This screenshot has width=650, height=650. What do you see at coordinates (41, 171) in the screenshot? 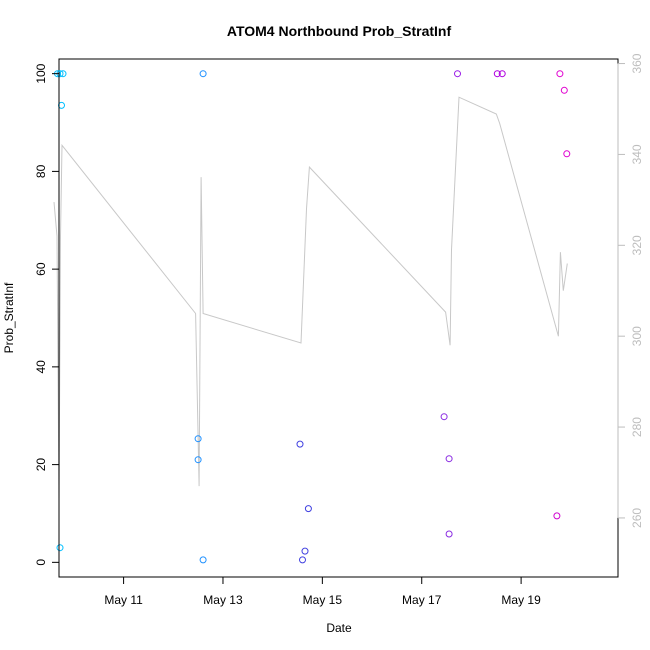
I see `y-tick-label: 80` at bounding box center [41, 171].